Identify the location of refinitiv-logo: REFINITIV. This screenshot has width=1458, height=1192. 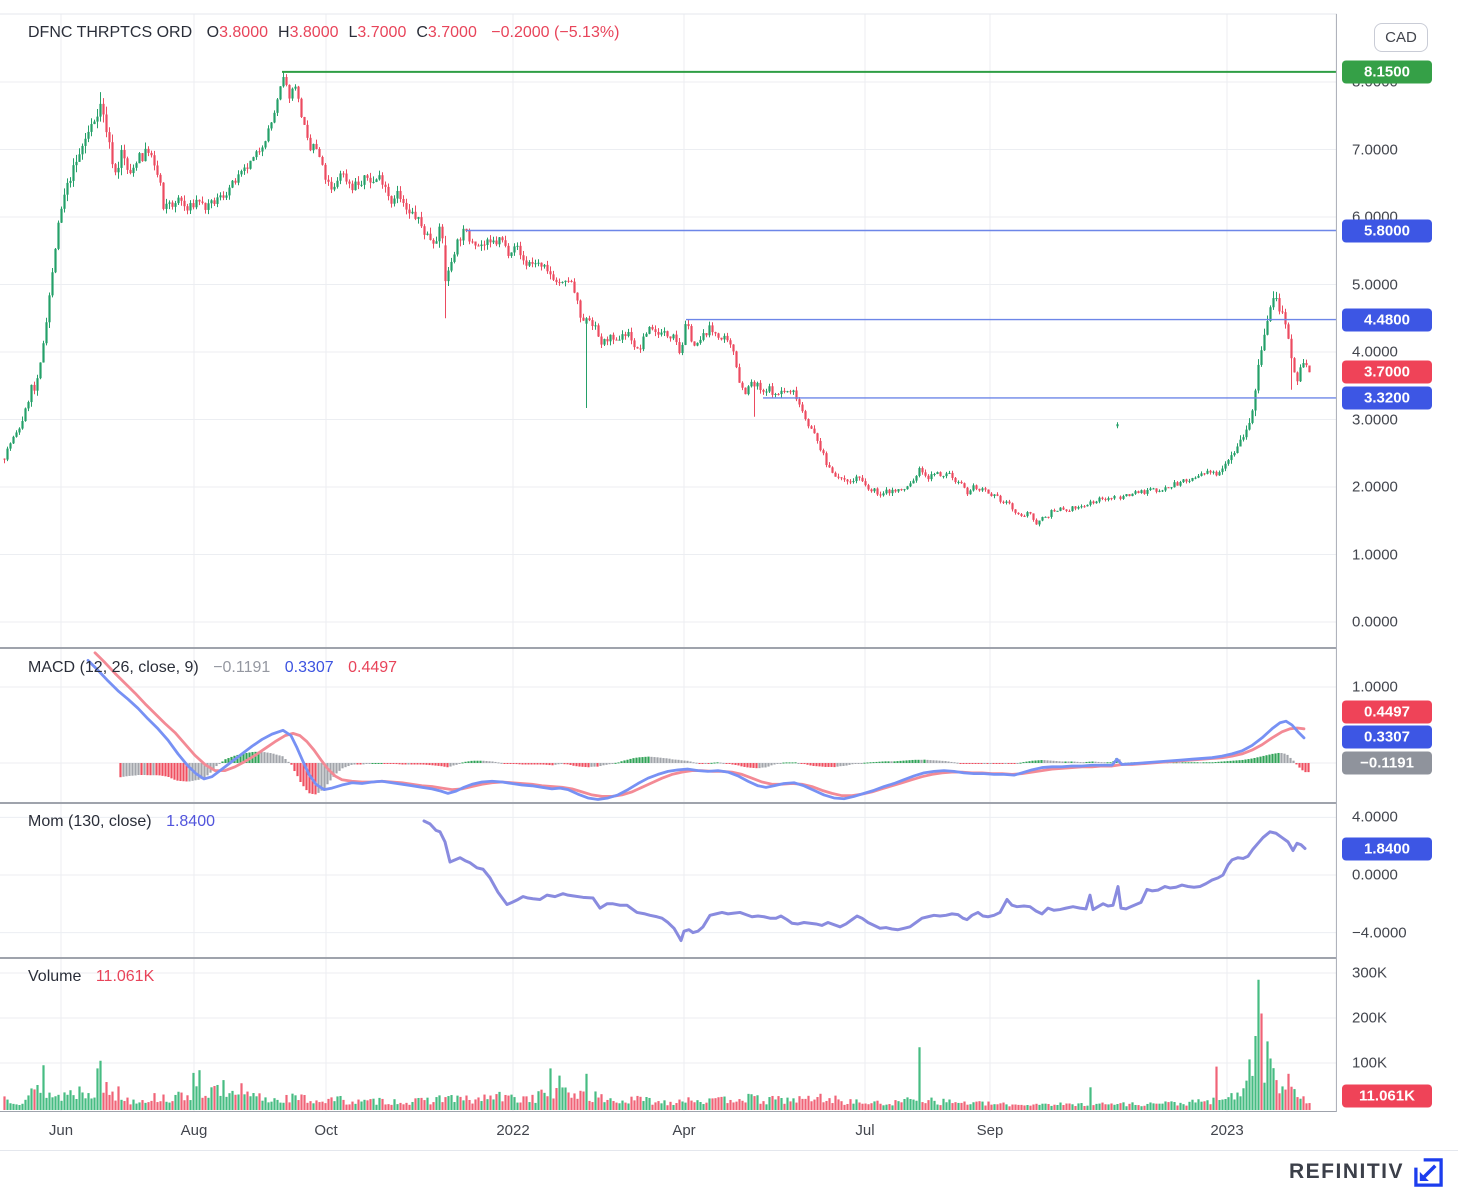
(1366, 1172).